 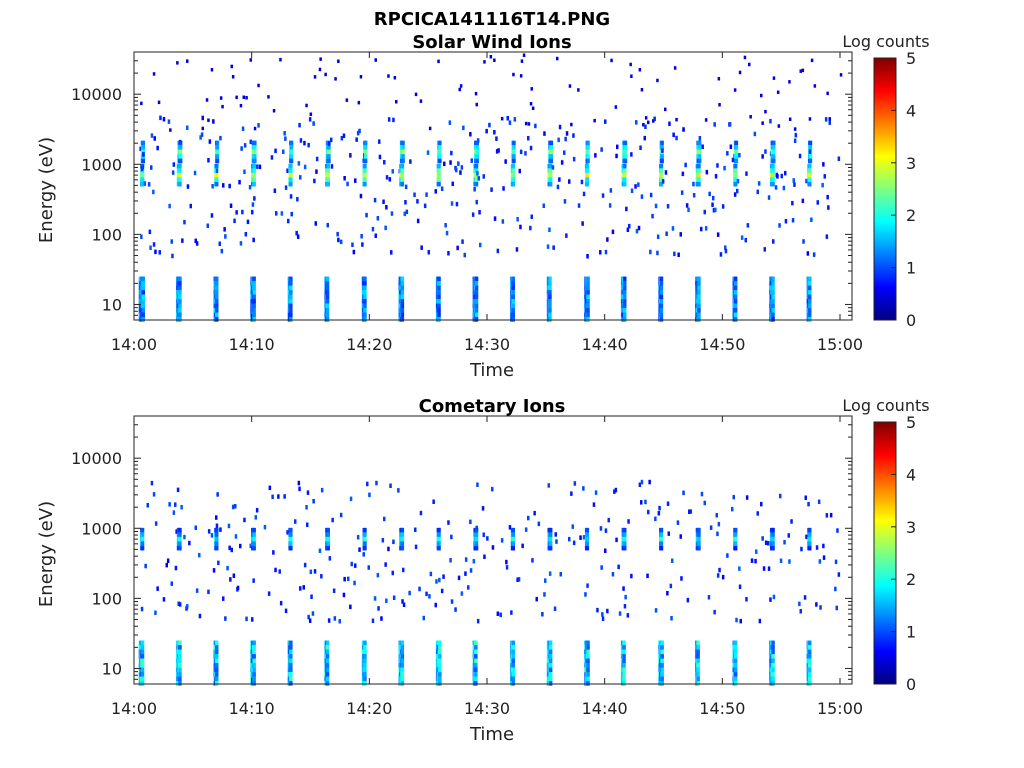 What do you see at coordinates (101, 528) in the screenshot?
I see `y-tick-label: 1000` at bounding box center [101, 528].